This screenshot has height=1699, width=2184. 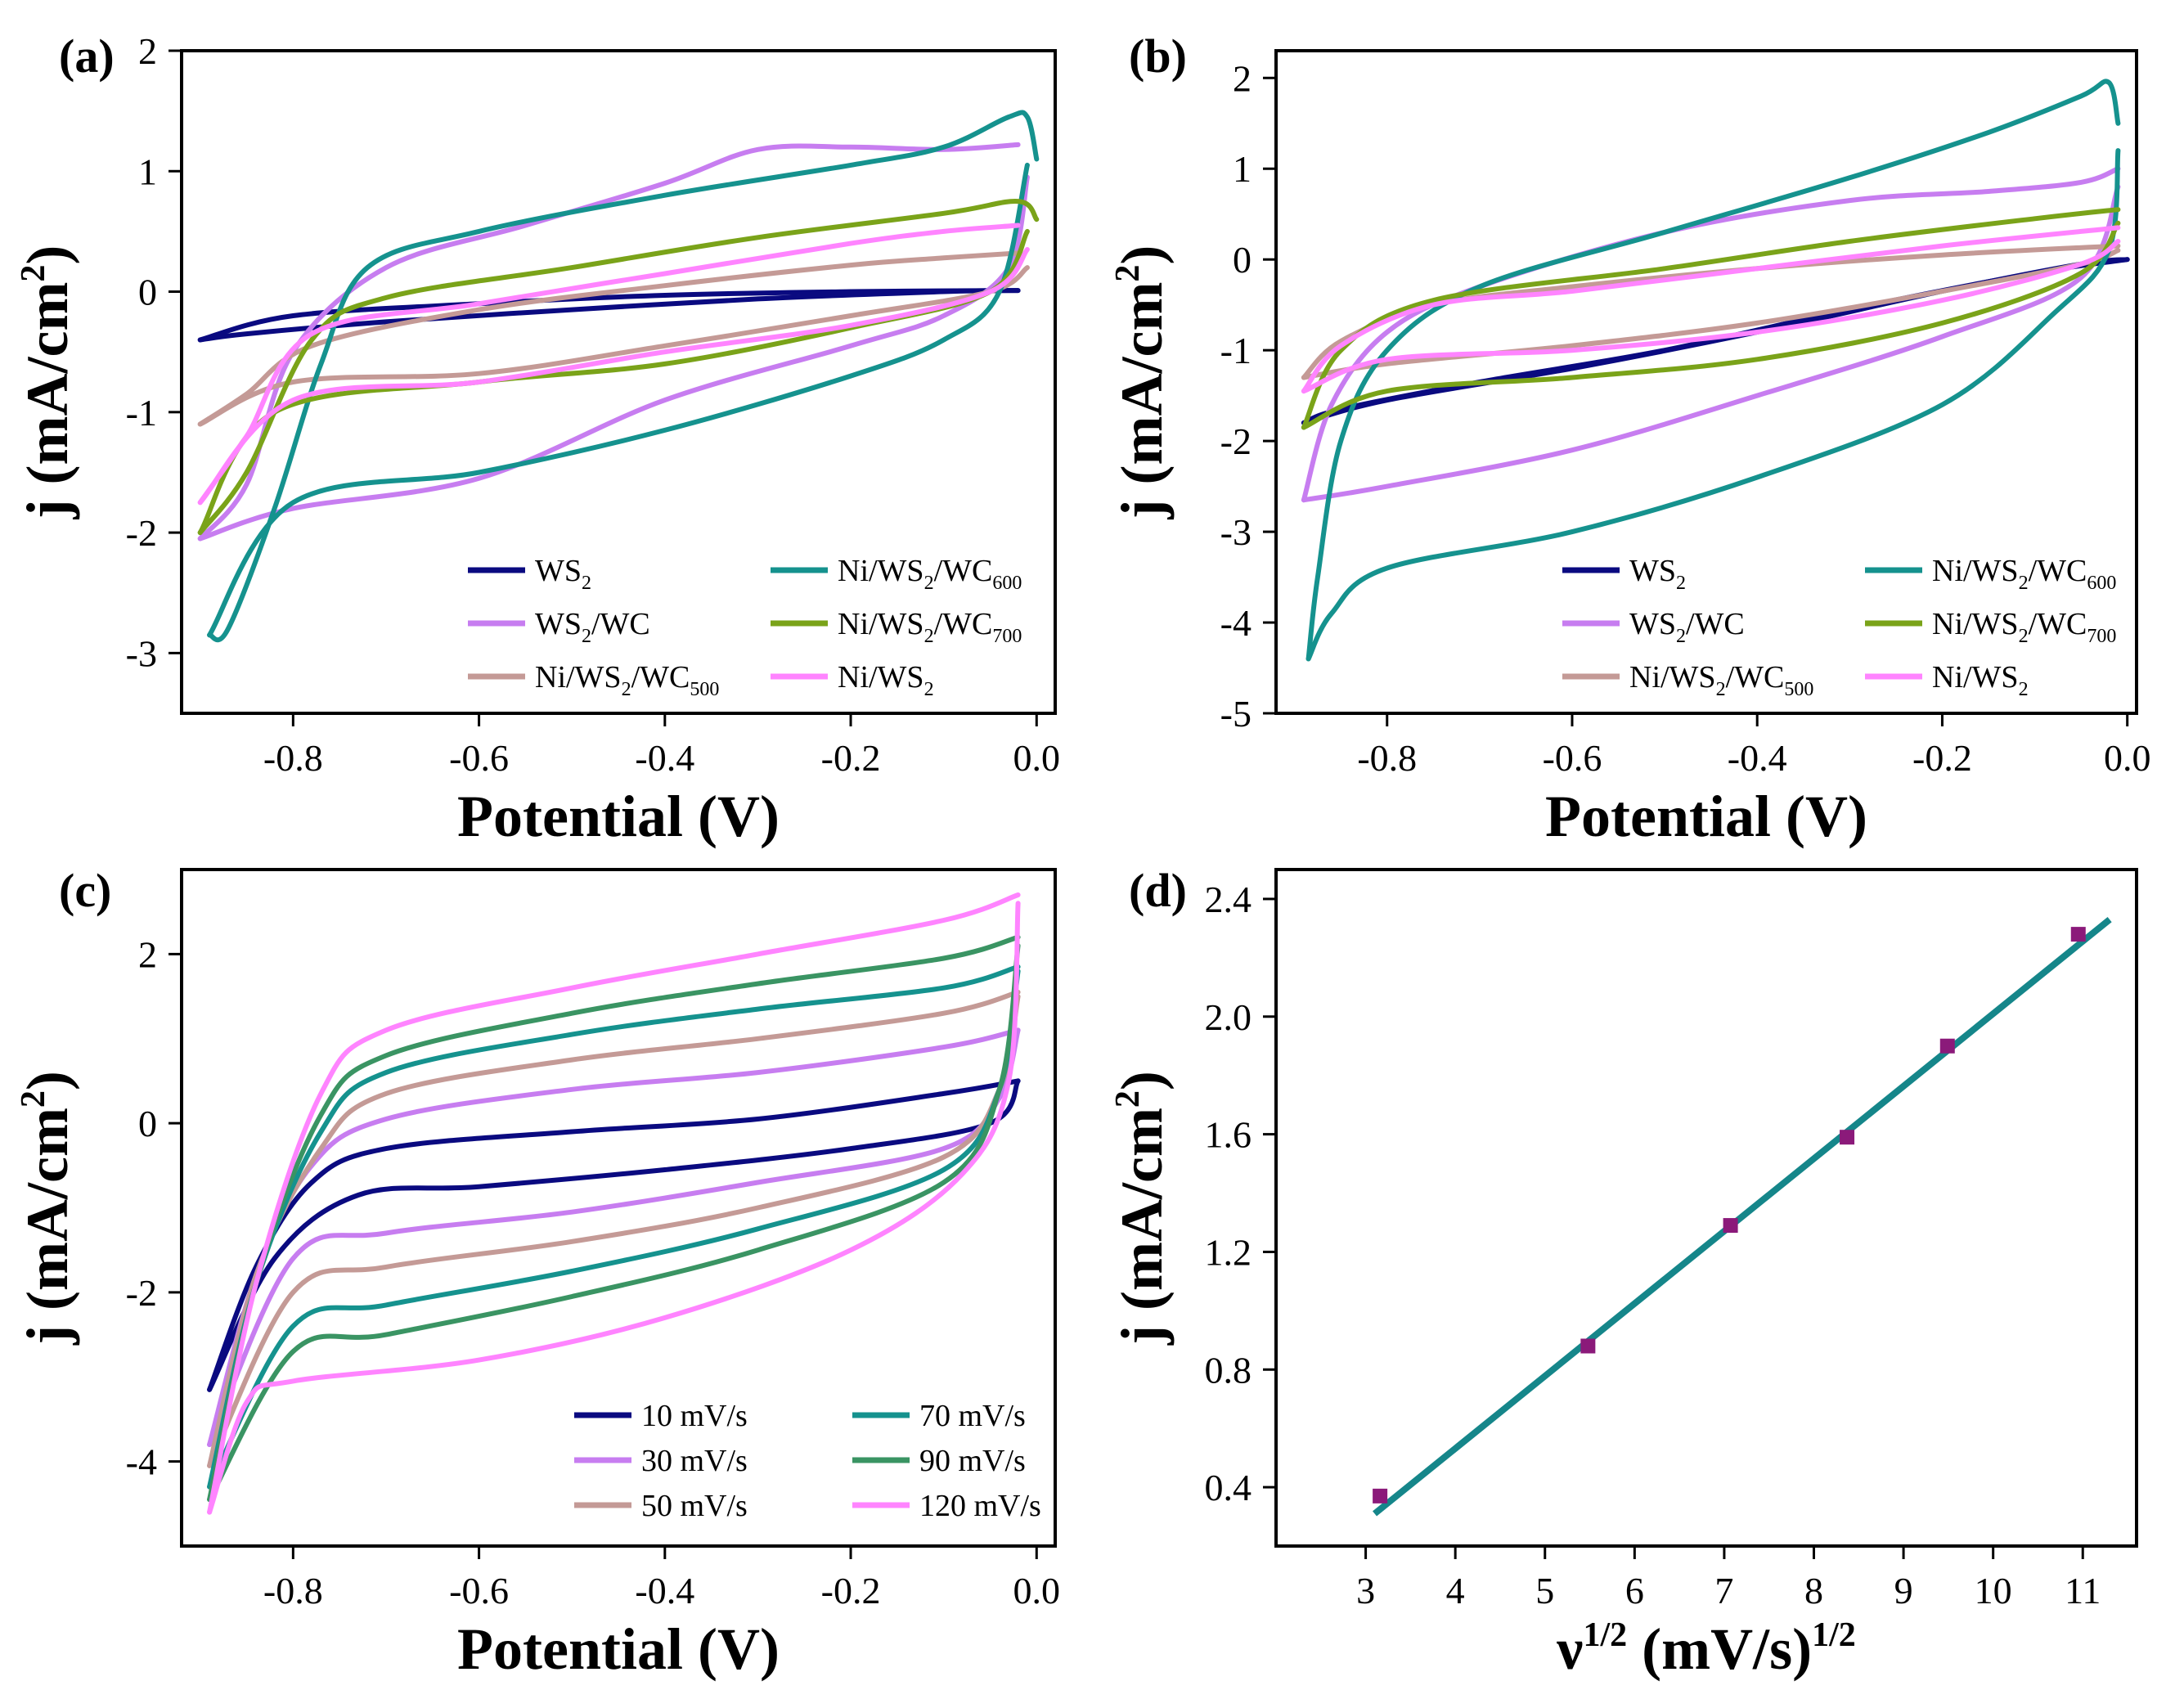 I want to click on series-line-ni-ws2-wc700, so click(x=613, y=382).